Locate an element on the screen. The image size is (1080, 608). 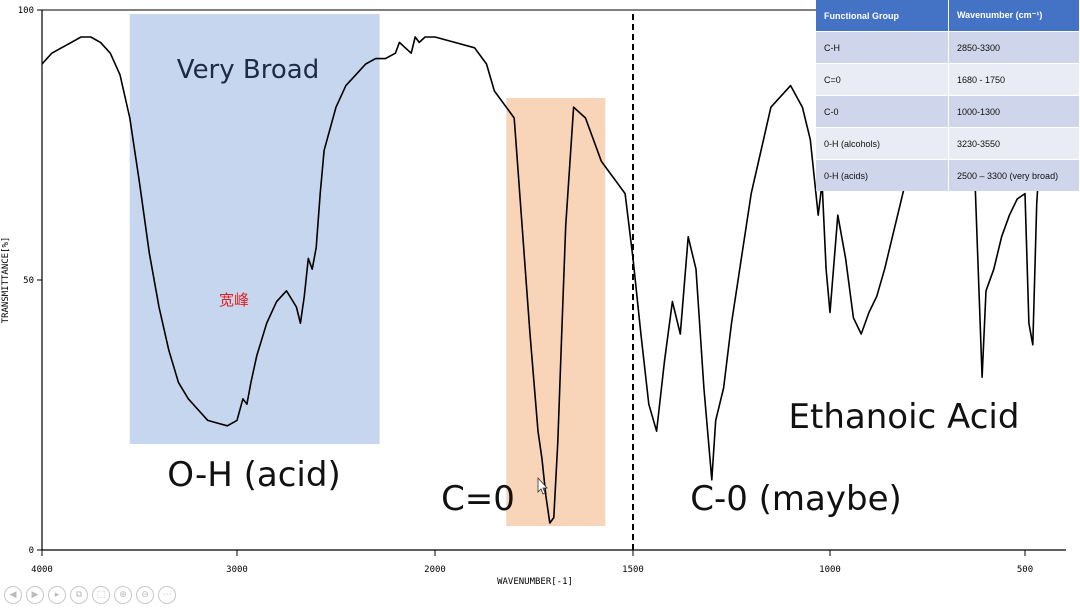
compound-label: Ethanoic Acid is located at coordinates (904, 417).